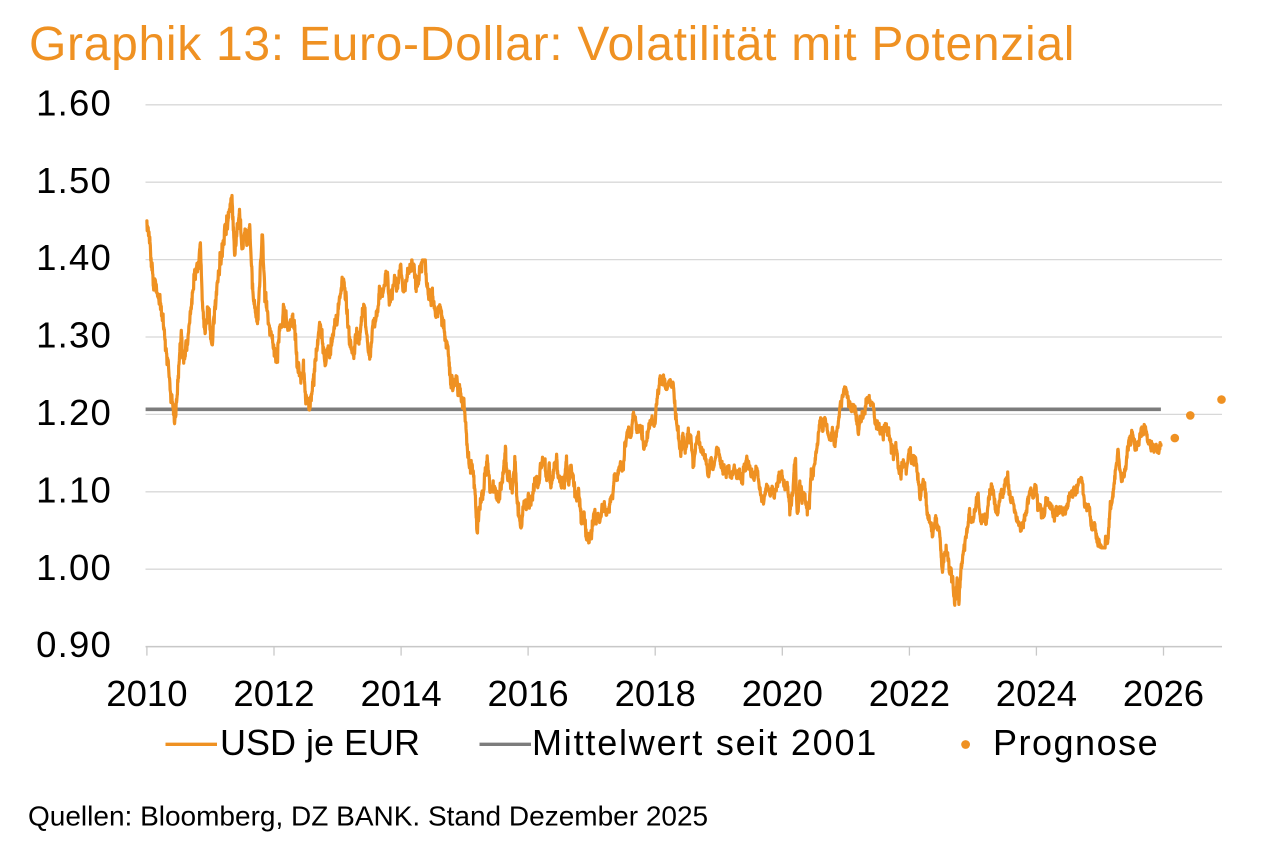 Image resolution: width=1280 pixels, height=851 pixels. What do you see at coordinates (1163, 693) in the screenshot?
I see `svg-text: 2026` at bounding box center [1163, 693].